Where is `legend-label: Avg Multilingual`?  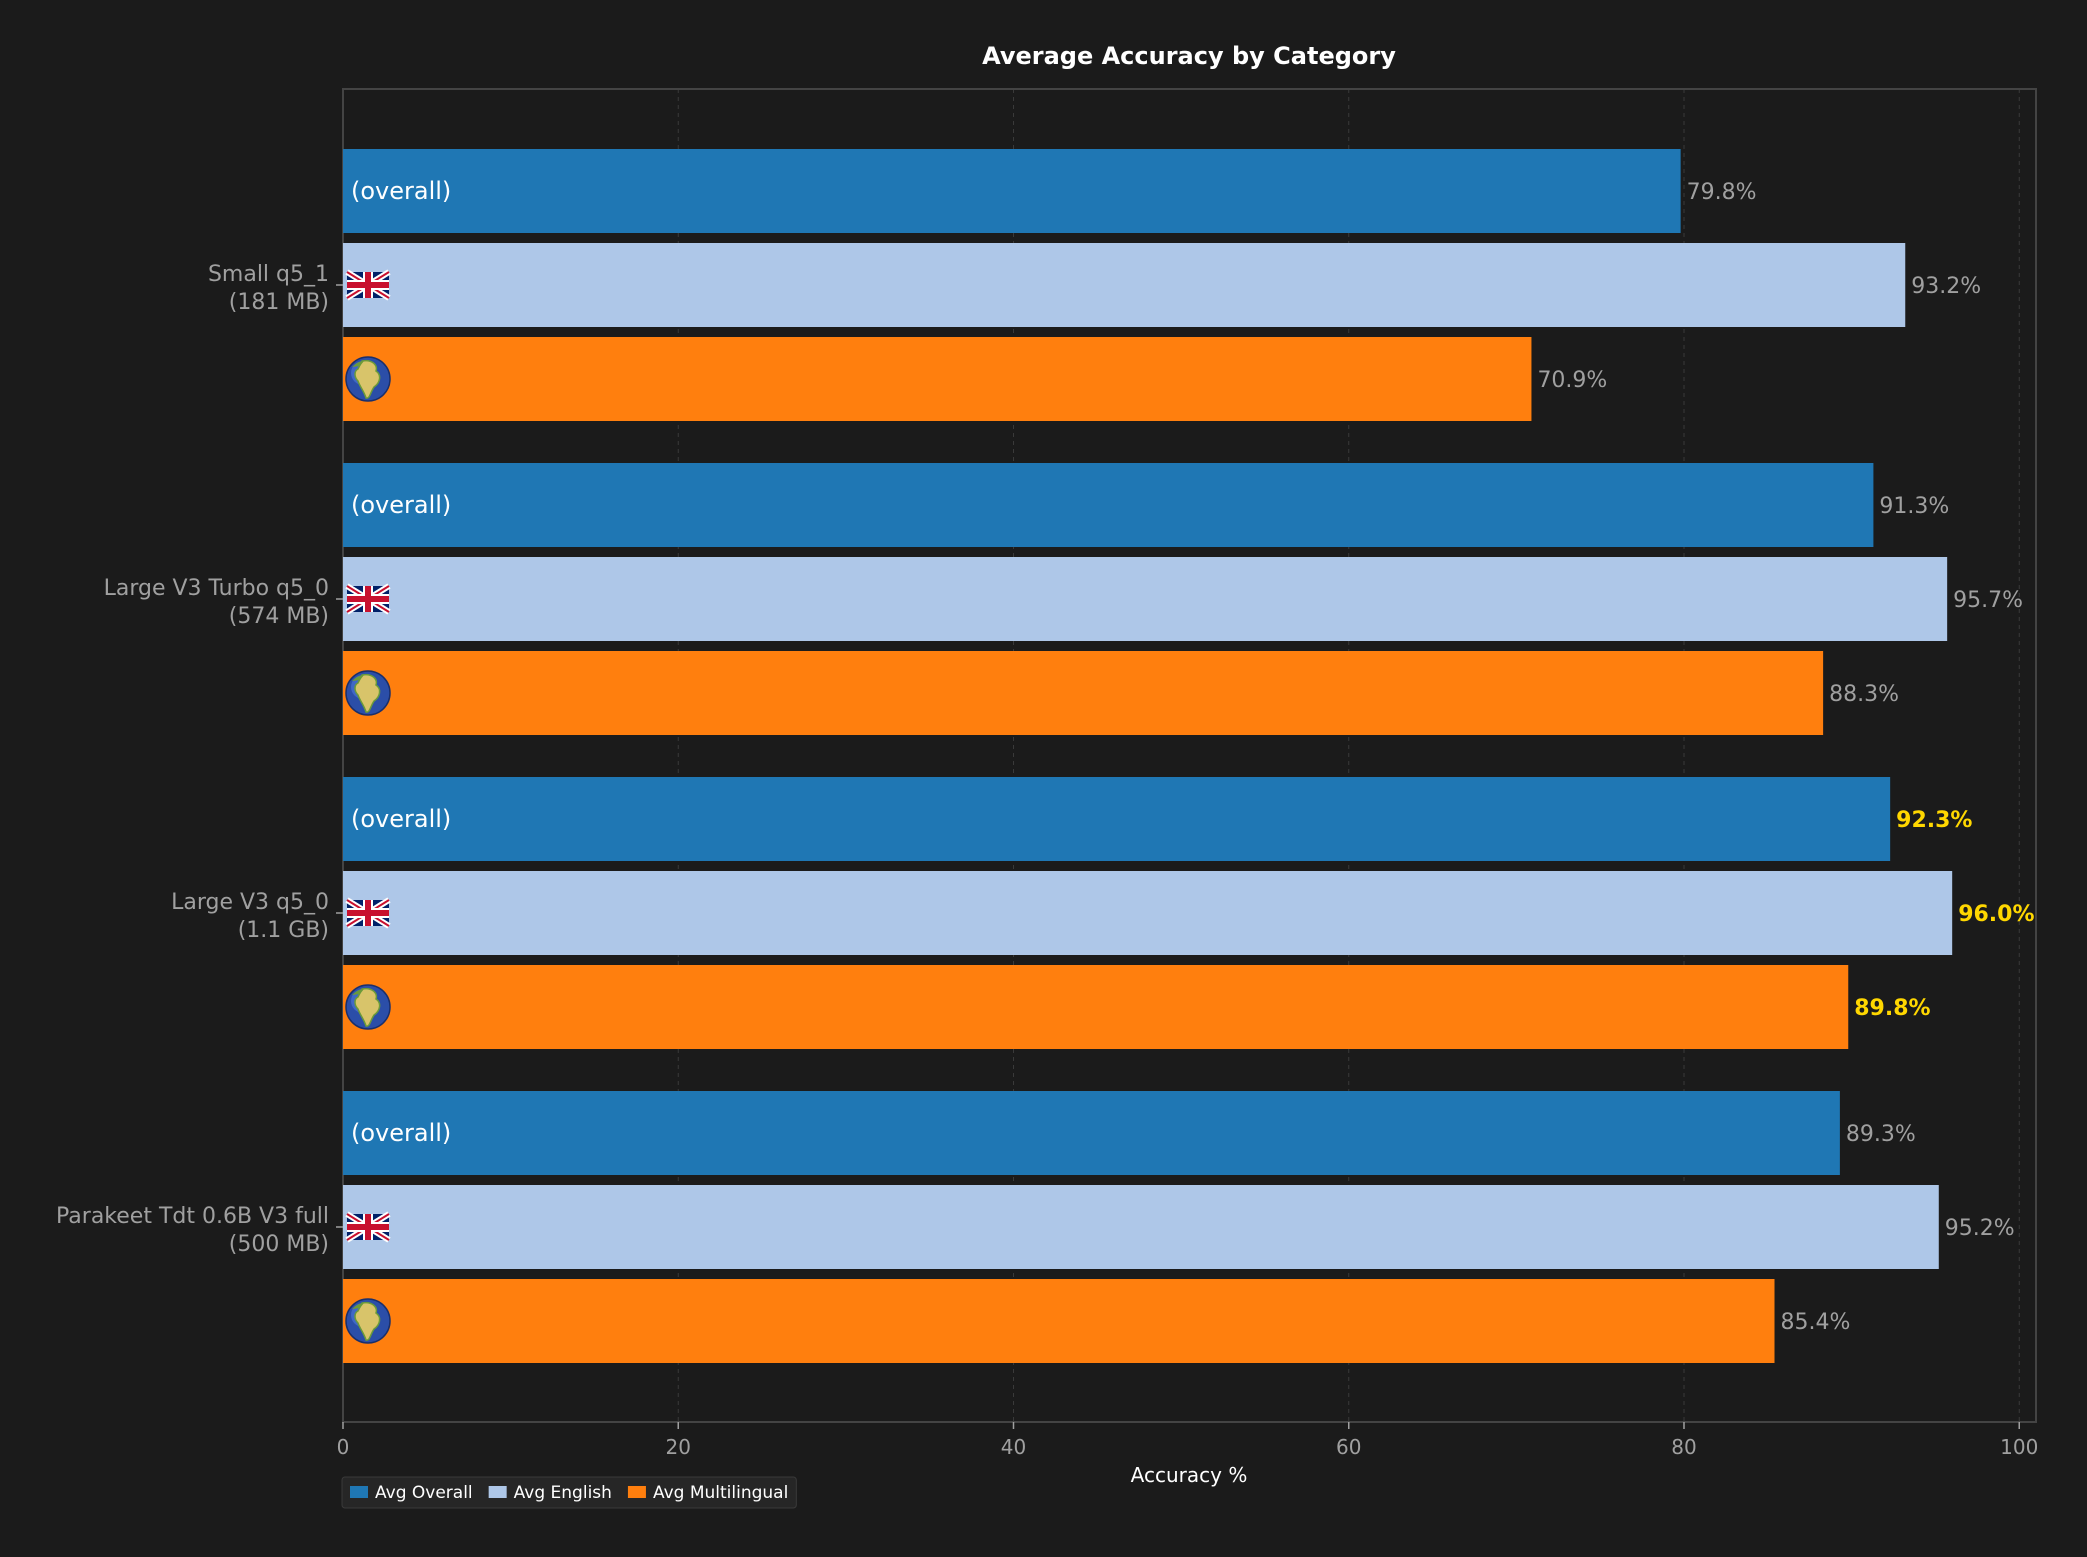
legend-label: Avg Multilingual is located at coordinates (720, 1493).